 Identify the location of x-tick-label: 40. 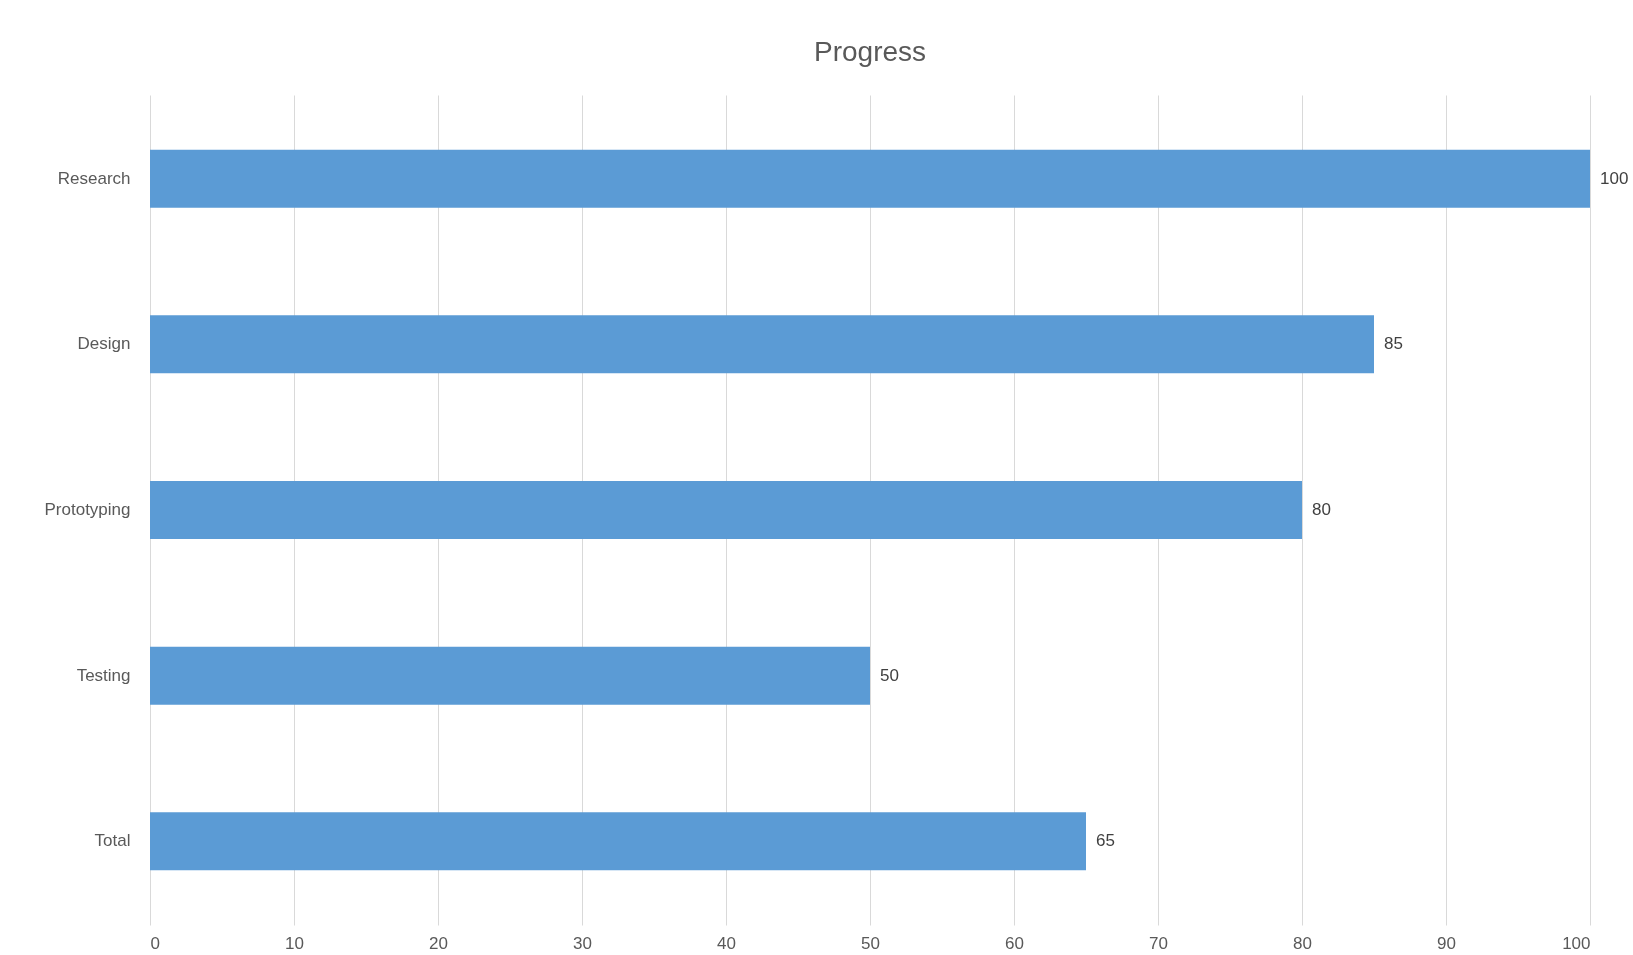
(726, 943).